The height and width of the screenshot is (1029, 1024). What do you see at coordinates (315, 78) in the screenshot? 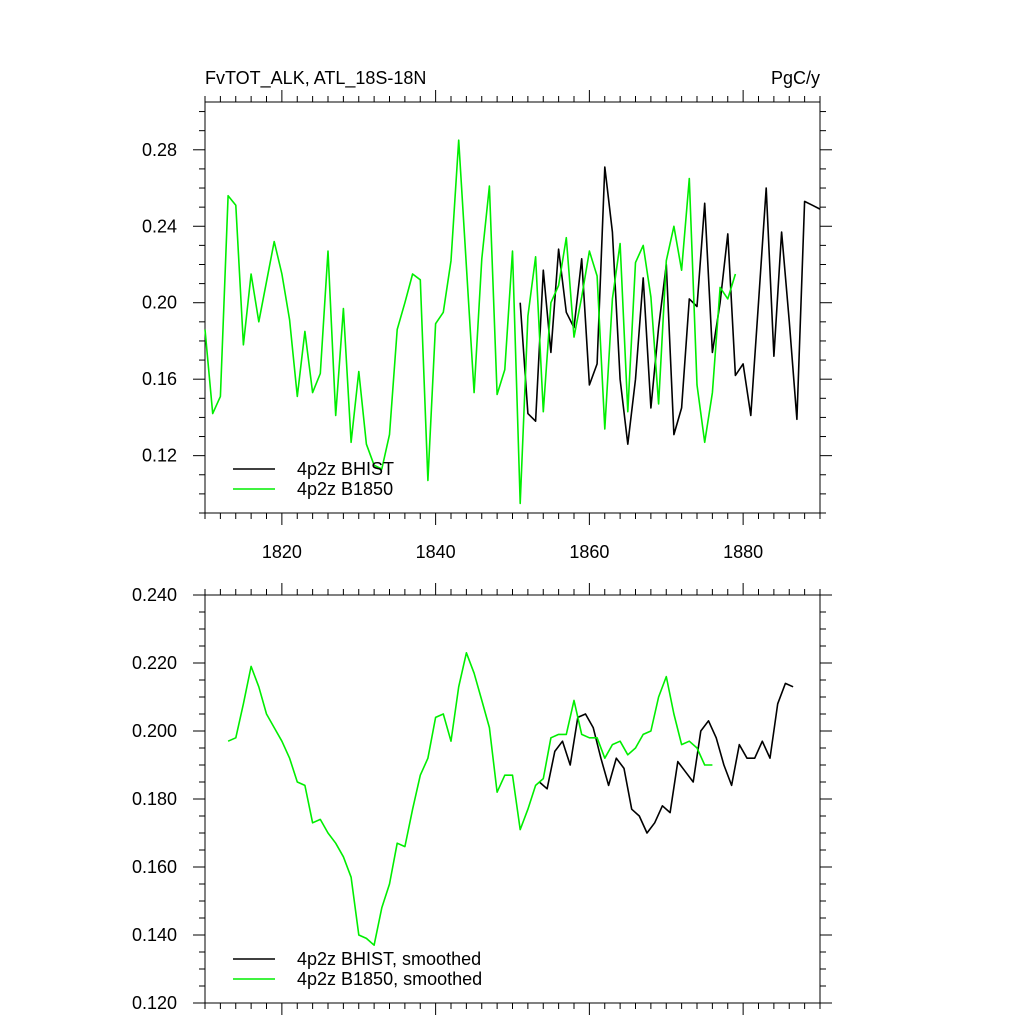
I see `chart-title: FvTOT_ALK, ATL_18S-18N` at bounding box center [315, 78].